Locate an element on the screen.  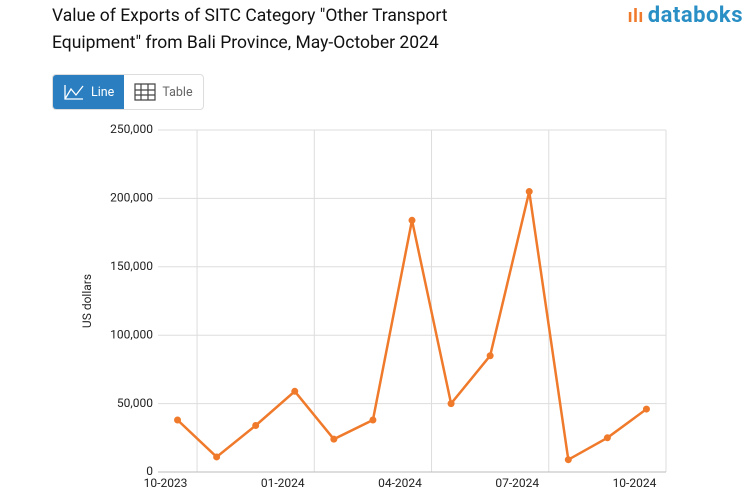
y-tick-label: 50,000 is located at coordinates (135, 403).